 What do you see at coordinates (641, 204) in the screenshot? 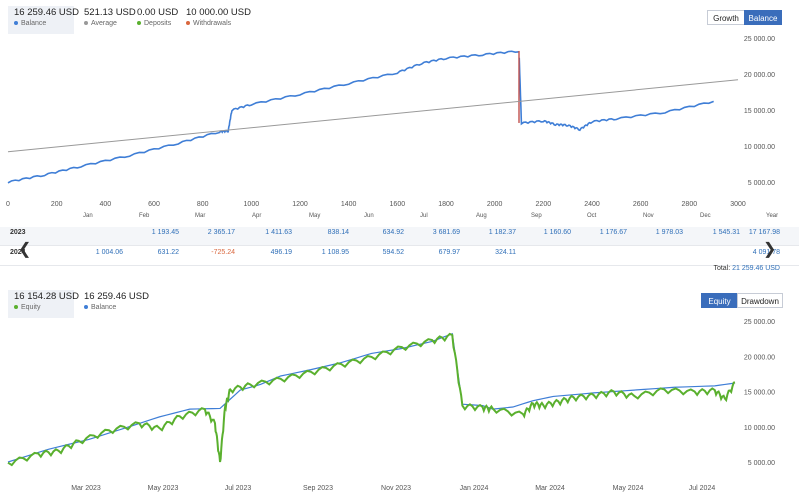
I see `x-tick-label: 2600` at bounding box center [641, 204].